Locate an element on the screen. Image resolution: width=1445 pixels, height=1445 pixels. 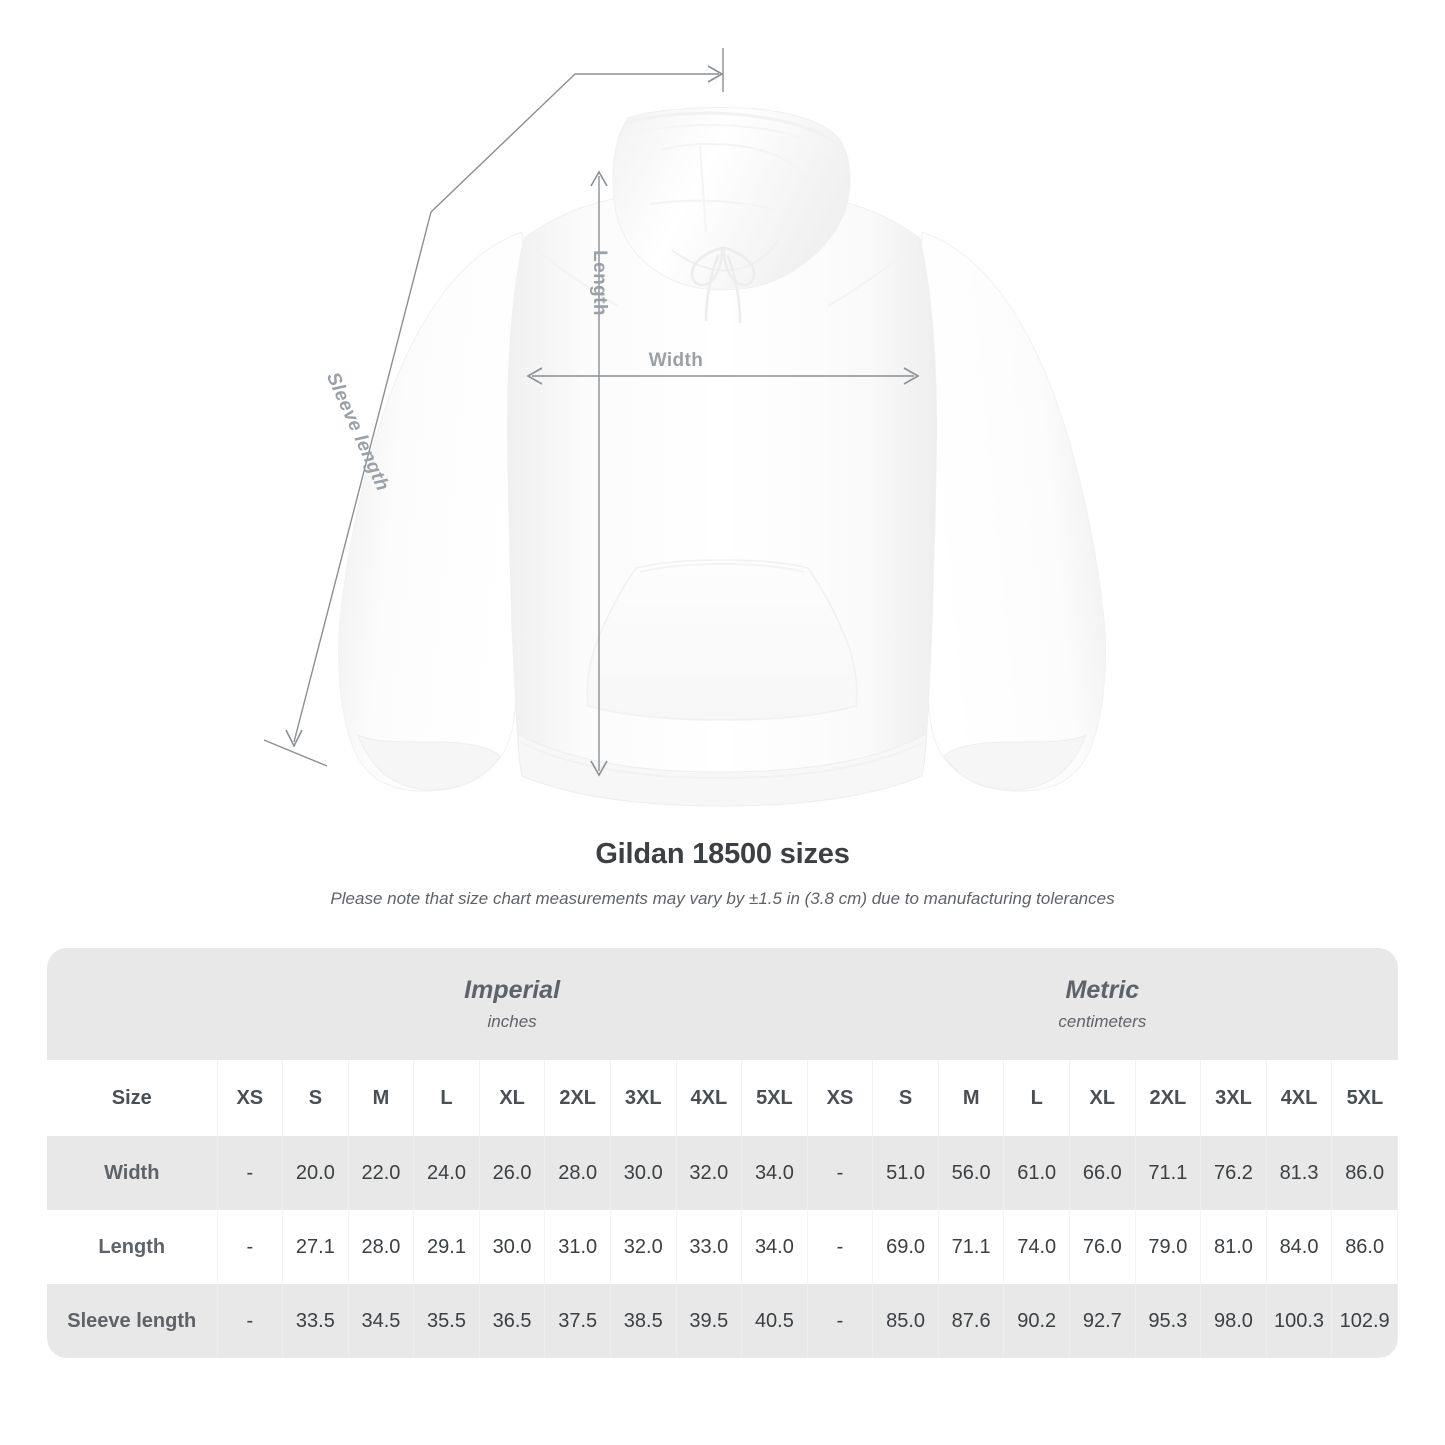
cell-imperial-3xl: 38.5 is located at coordinates (643, 1321).